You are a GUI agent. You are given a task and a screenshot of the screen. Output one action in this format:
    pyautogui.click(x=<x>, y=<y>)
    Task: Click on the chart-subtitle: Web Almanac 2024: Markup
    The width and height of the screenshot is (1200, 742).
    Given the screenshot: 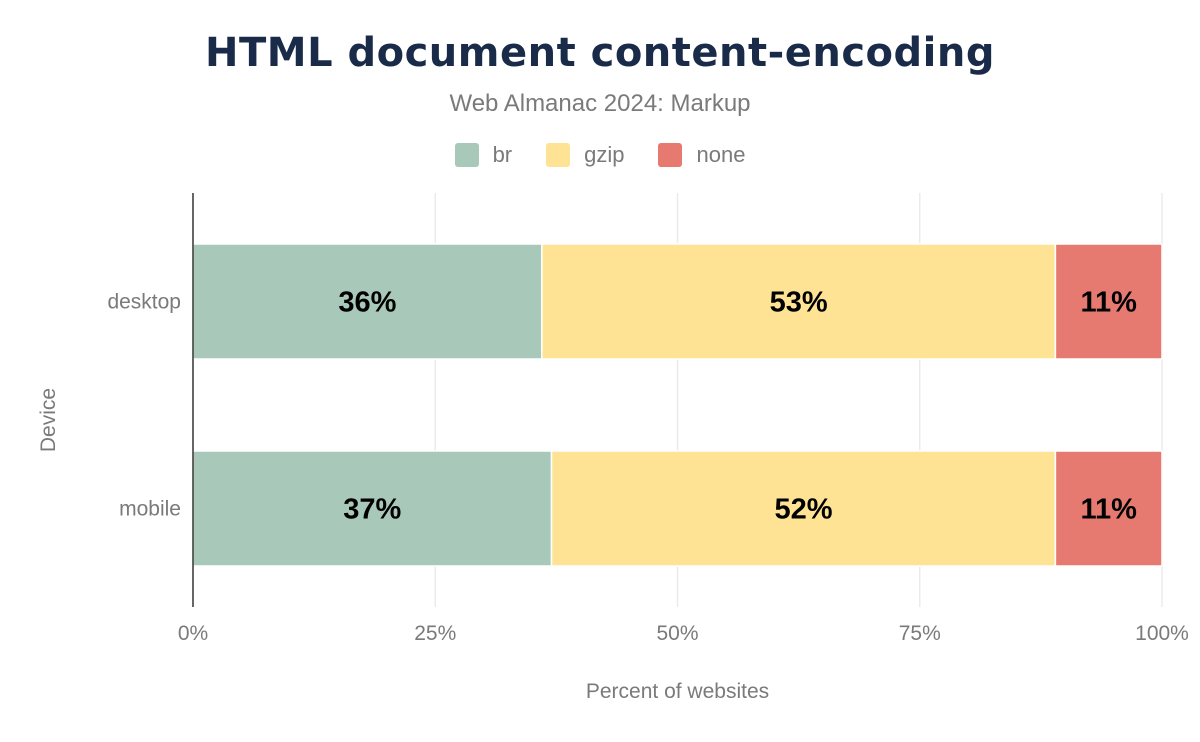 What is the action you would take?
    pyautogui.click(x=600, y=103)
    